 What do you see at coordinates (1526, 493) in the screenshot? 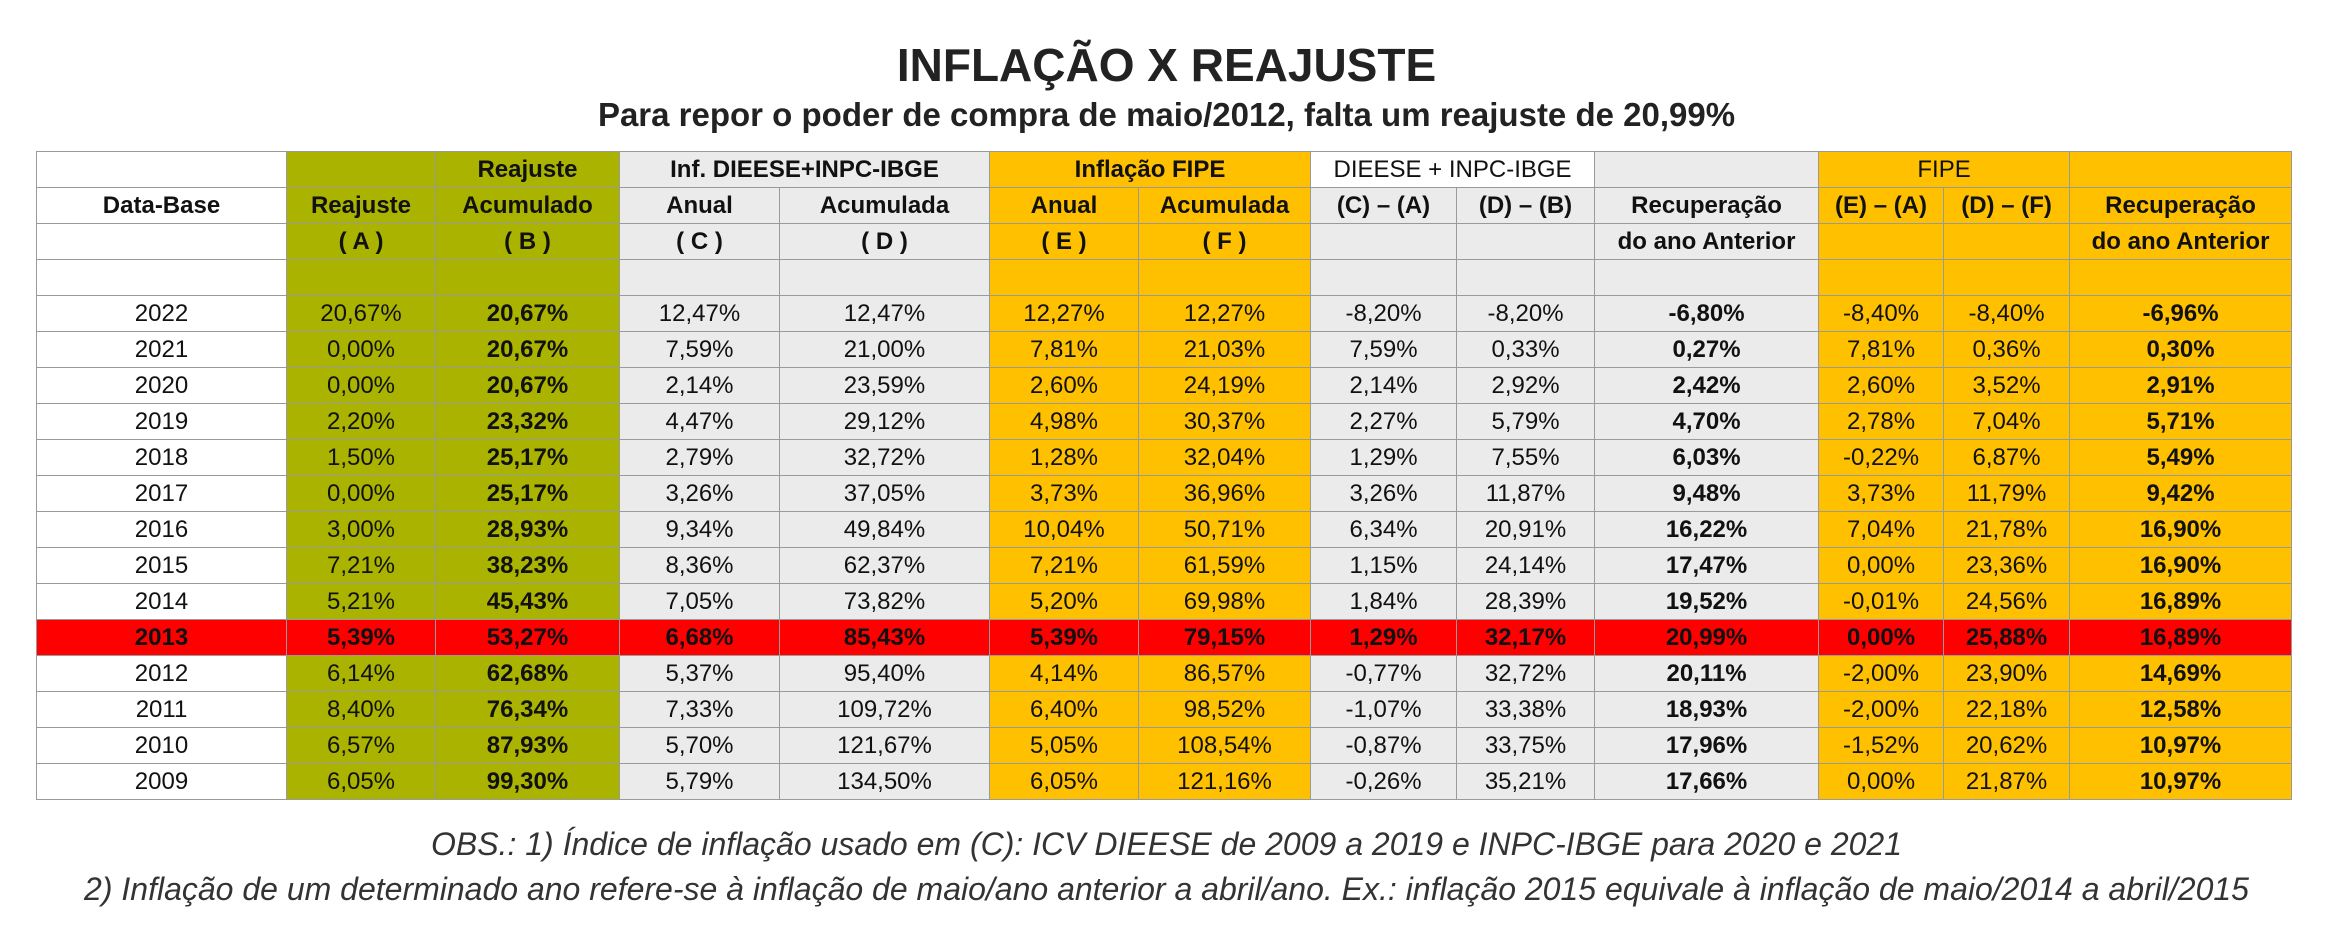
I see `data-cell: 11,87%` at bounding box center [1526, 493].